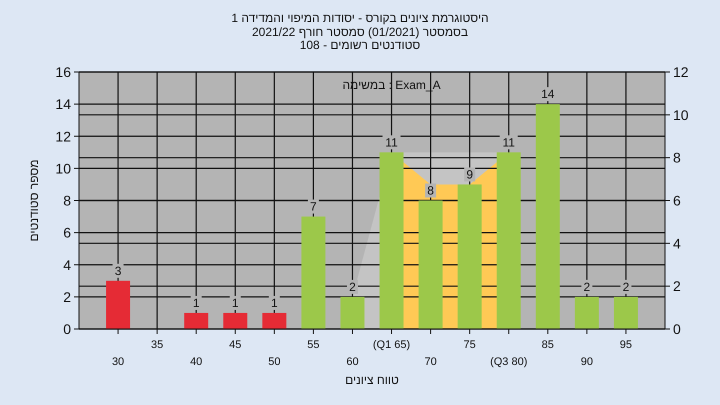 Image resolution: width=720 pixels, height=405 pixels. I want to click on data-label: 8, so click(430, 191).